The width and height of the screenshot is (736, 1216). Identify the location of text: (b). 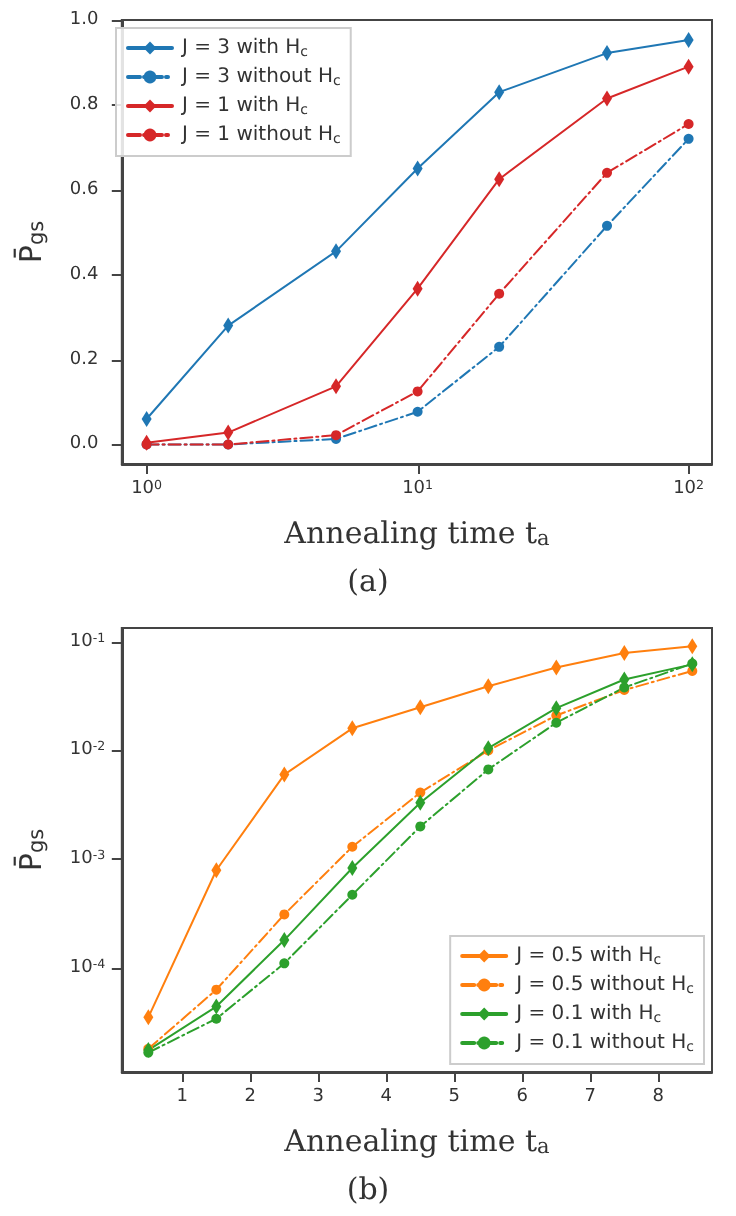
(368, 1189).